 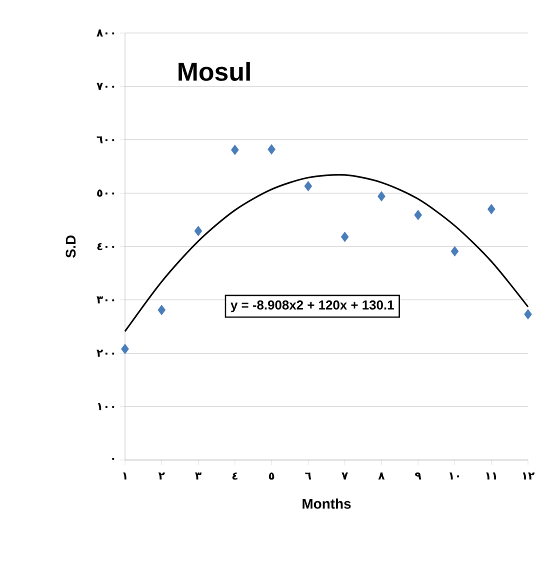 I want to click on x-tick-label: ١١, so click(x=491, y=476).